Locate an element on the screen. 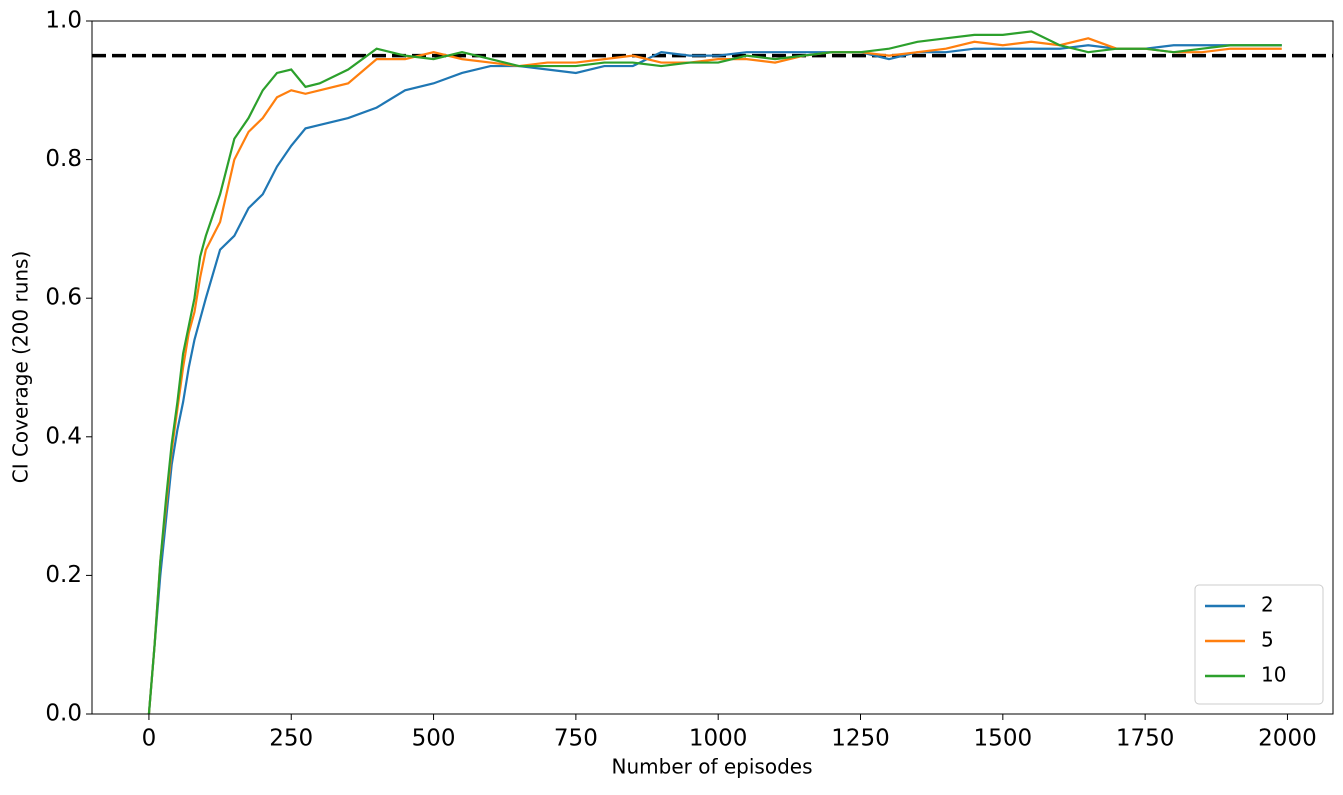 The height and width of the screenshot is (795, 1343). y-tick-label: 0.6 is located at coordinates (63, 298).